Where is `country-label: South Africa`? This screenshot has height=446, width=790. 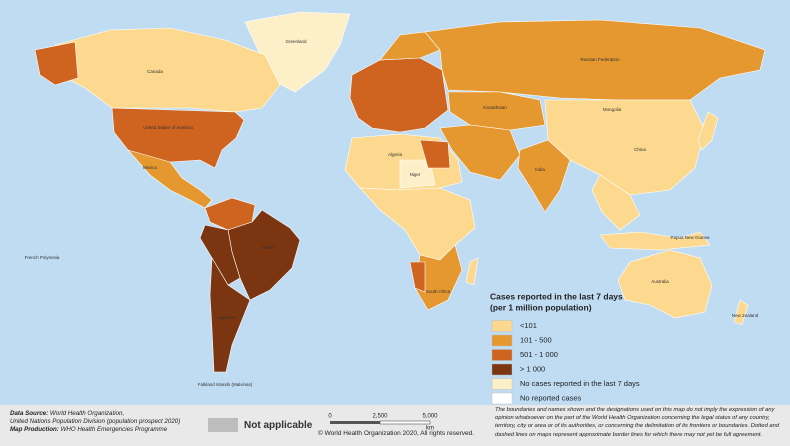
country-label: South Africa is located at coordinates (438, 291).